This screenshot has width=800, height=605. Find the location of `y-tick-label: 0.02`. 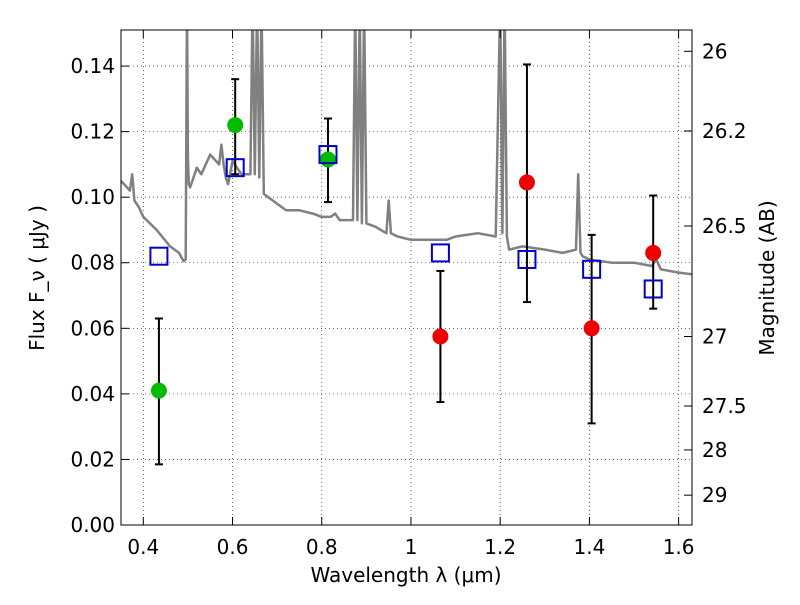

y-tick-label: 0.02 is located at coordinates (92, 459).